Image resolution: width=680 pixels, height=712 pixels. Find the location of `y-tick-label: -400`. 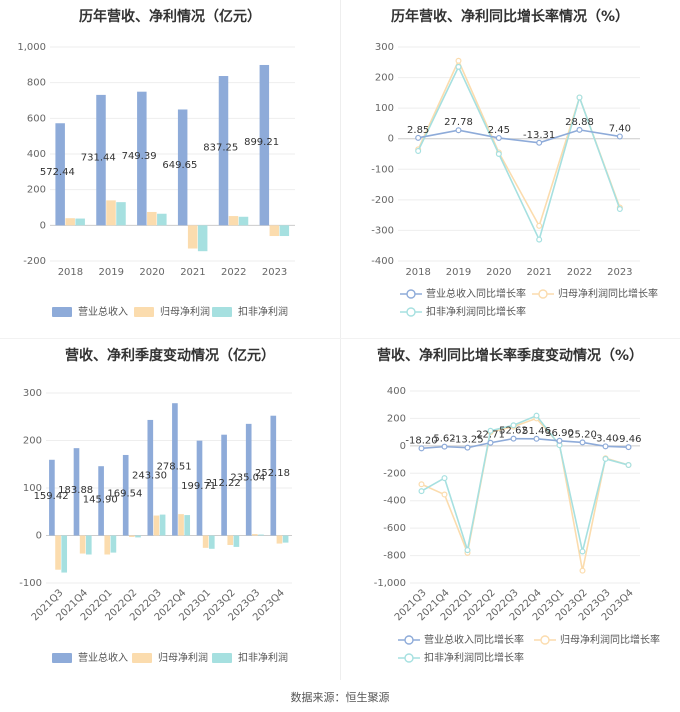

y-tick-label: -400 is located at coordinates (382, 261).